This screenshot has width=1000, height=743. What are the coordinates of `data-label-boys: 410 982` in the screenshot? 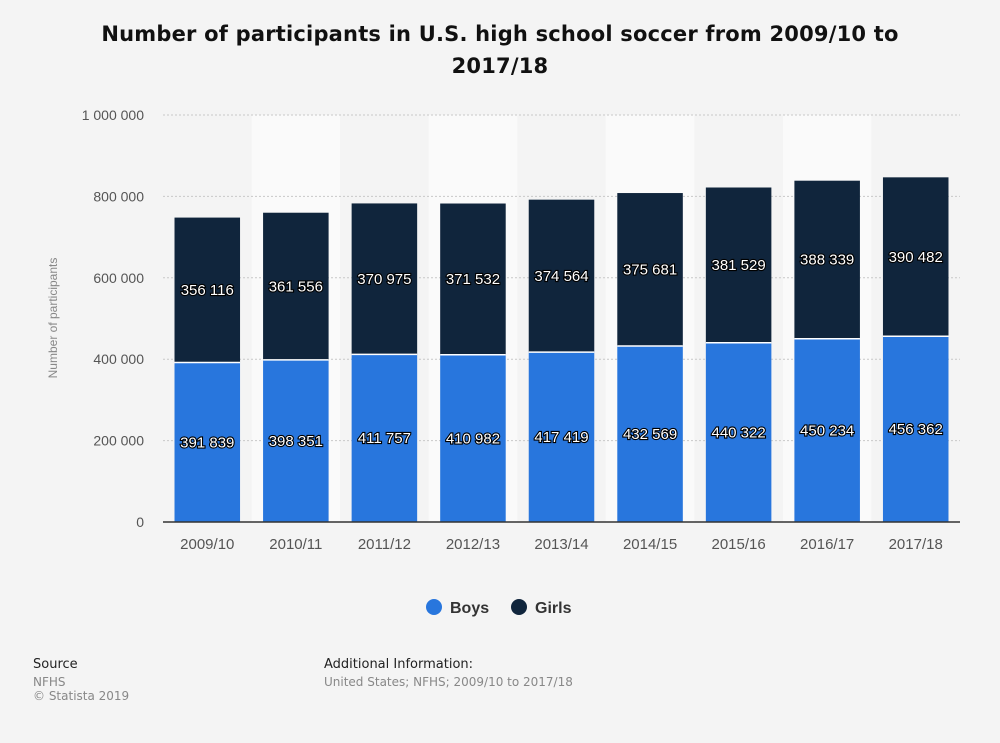 It's located at (473, 438).